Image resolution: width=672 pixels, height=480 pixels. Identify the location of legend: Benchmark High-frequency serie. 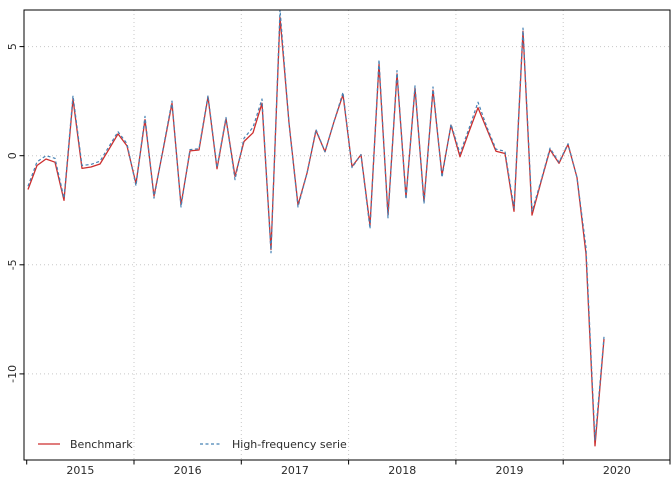
(192, 444).